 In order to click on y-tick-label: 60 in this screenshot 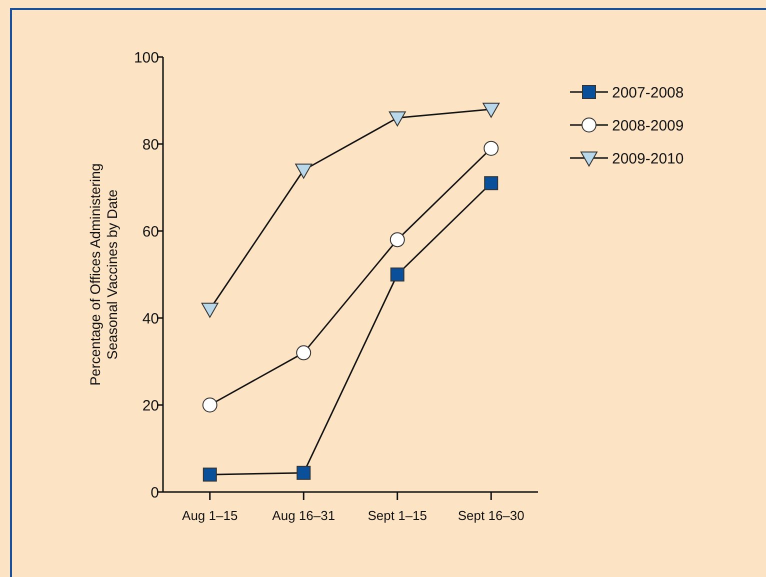, I will do `click(150, 231)`.